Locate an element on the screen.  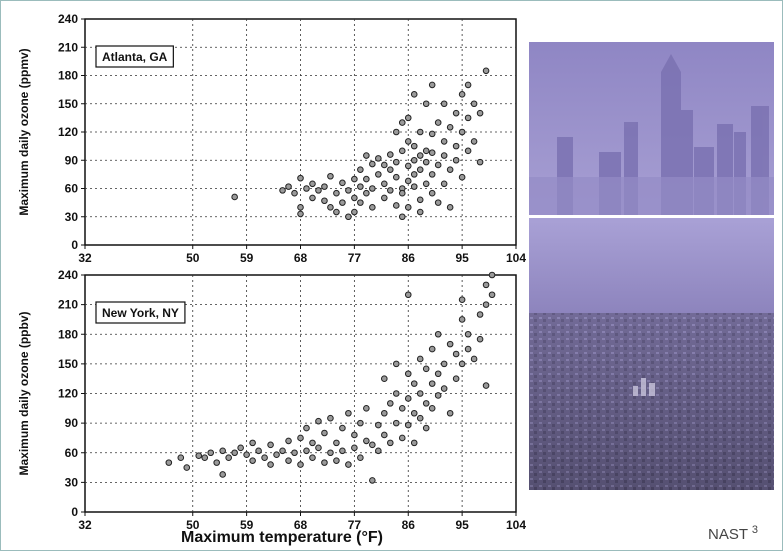
atlanta-y-tick-label: 240 is located at coordinates (68, 19).